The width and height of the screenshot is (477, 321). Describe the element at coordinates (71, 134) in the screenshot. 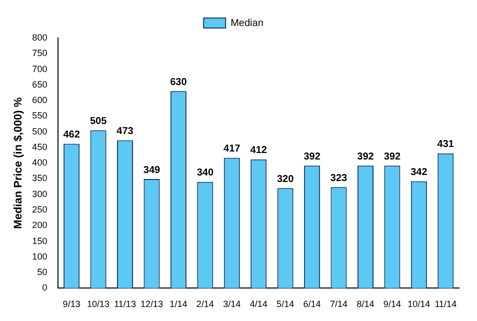

I see `data-label: 462` at that location.